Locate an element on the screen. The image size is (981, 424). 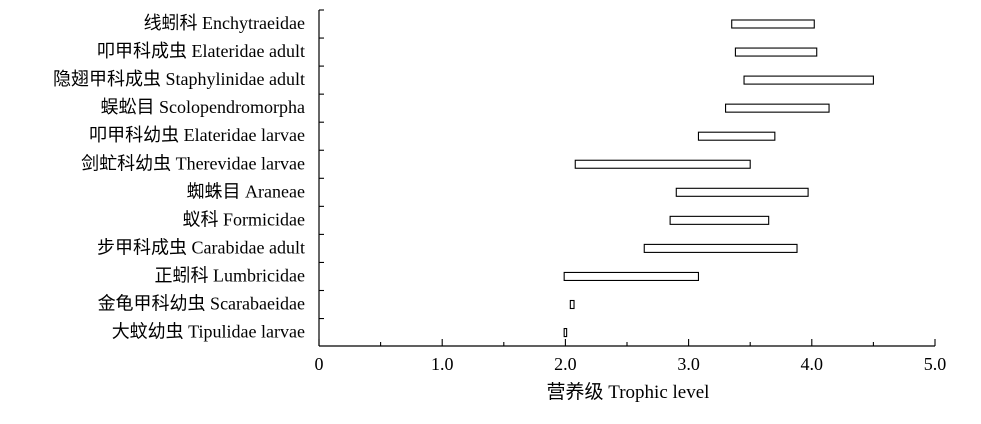
x-tick-label: 3.0 is located at coordinates (688, 364).